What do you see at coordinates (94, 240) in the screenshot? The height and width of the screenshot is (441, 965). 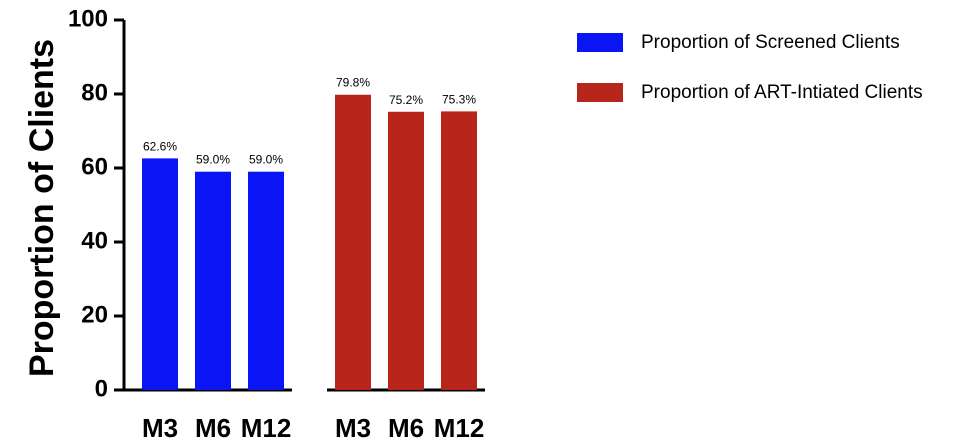 I see `y-tick-label: 40` at bounding box center [94, 240].